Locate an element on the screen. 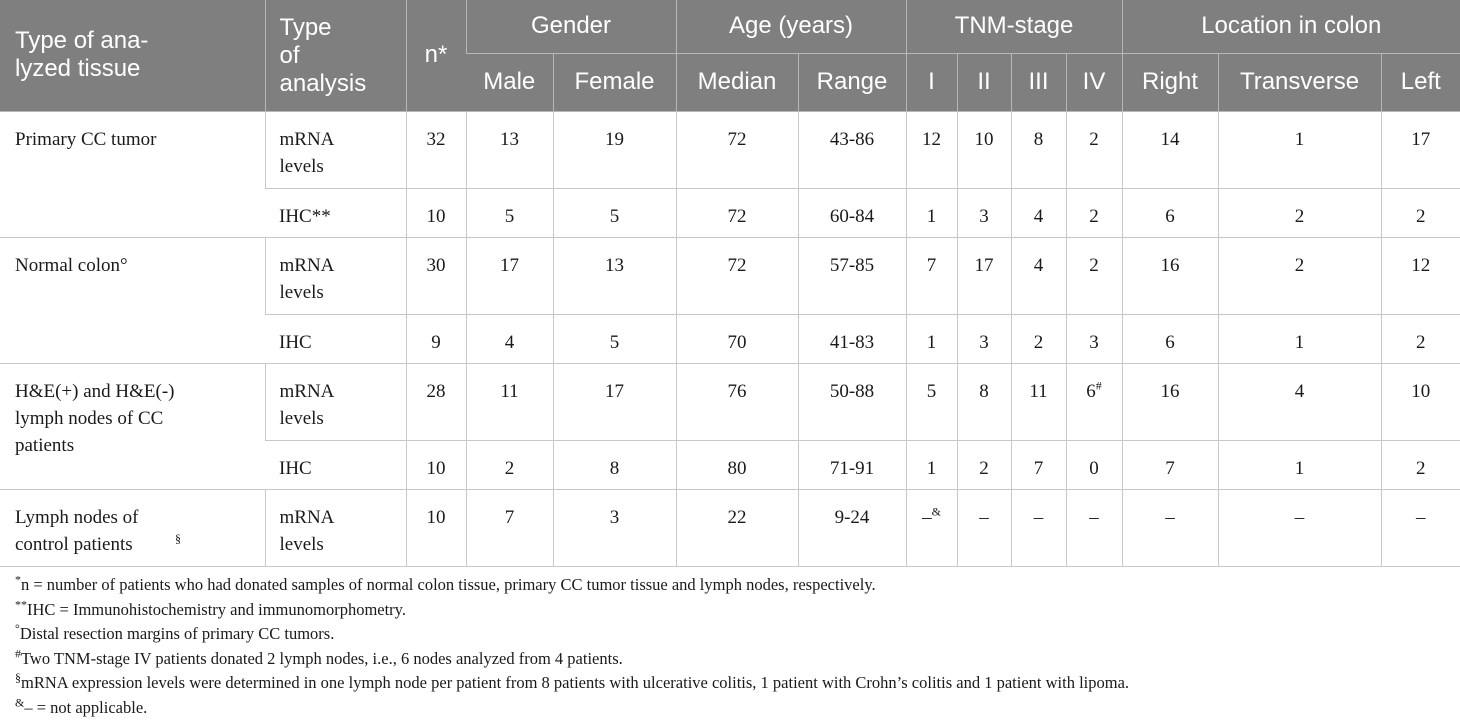 This screenshot has width=1460, height=720. female-cell: 8 is located at coordinates (614, 465).